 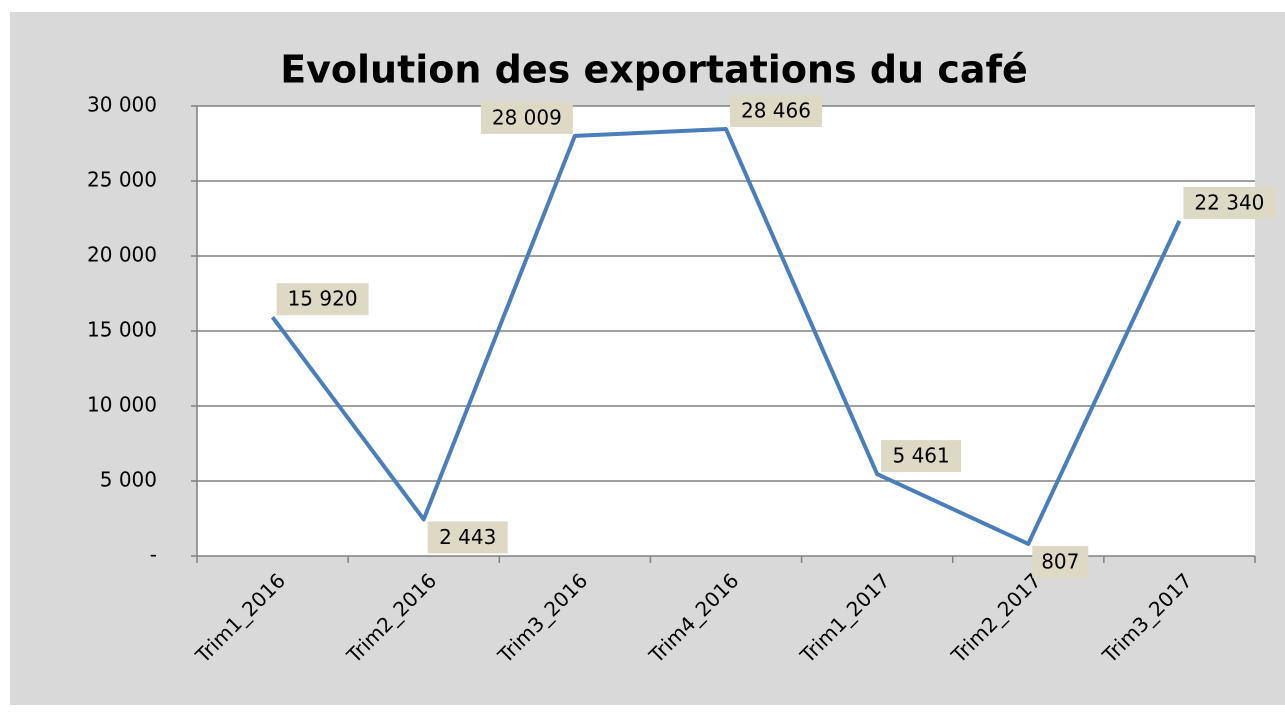 What do you see at coordinates (153, 555) in the screenshot?
I see `y-tick-label: -` at bounding box center [153, 555].